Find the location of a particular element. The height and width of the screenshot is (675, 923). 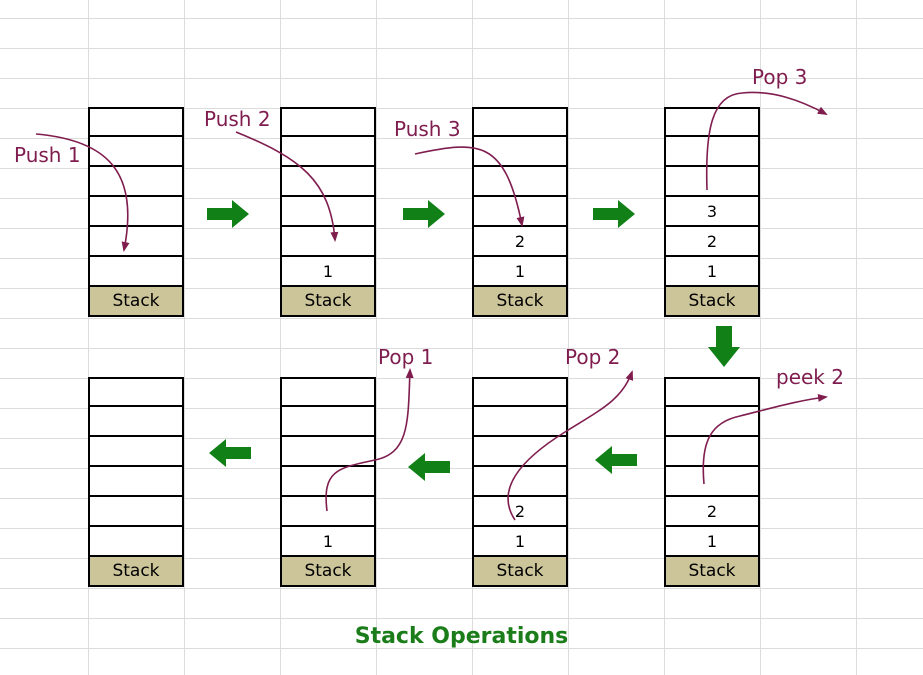

stack-1: Stack is located at coordinates (136, 212).